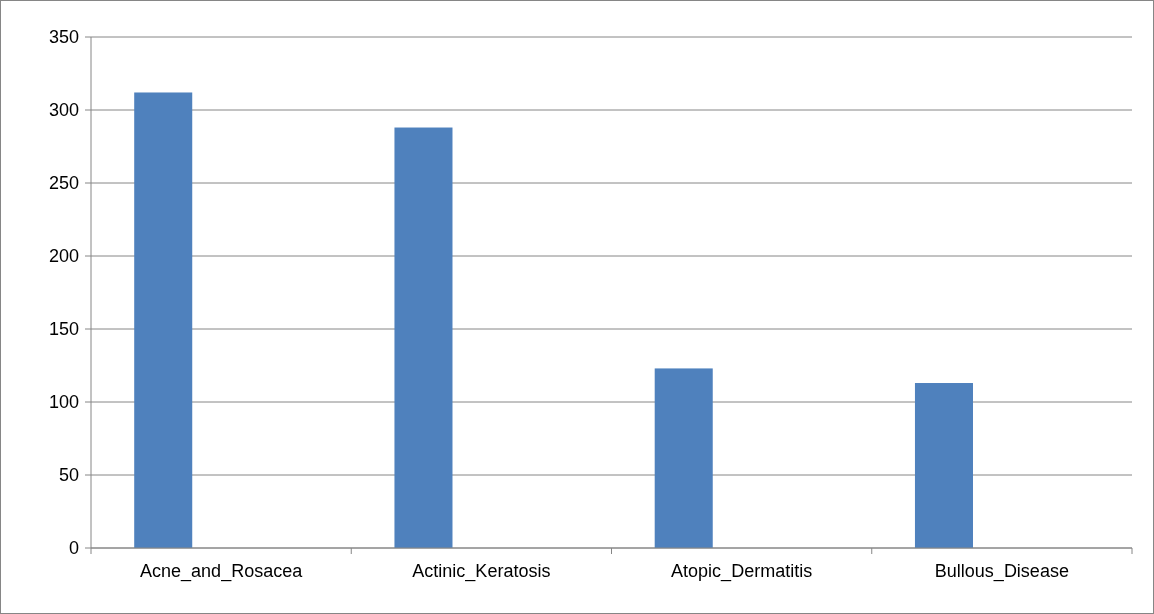  What do you see at coordinates (68, 475) in the screenshot?
I see `y-tick-label: 50` at bounding box center [68, 475].